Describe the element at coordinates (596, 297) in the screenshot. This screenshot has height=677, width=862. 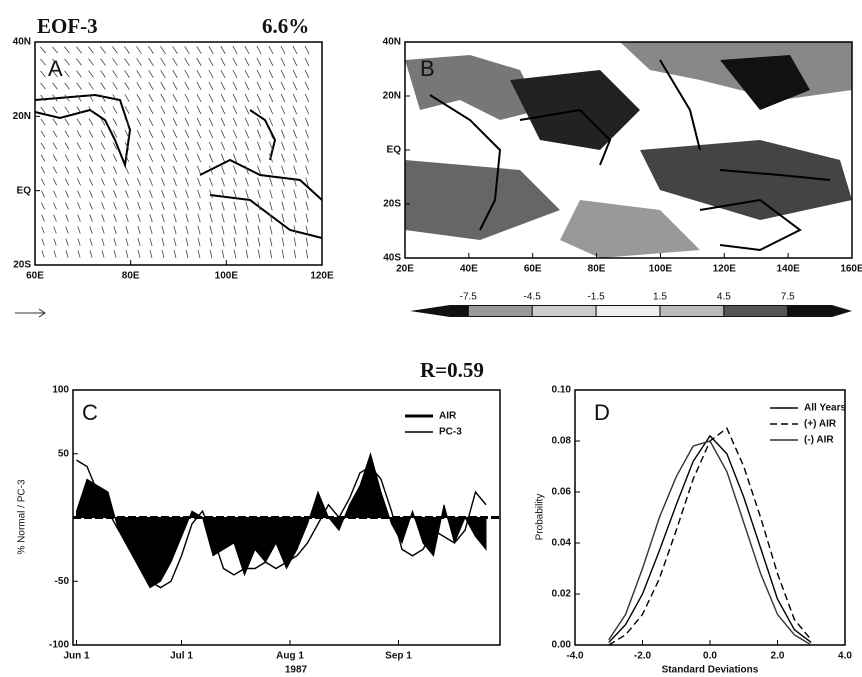
I see `colorbar-label: -1.5` at that location.